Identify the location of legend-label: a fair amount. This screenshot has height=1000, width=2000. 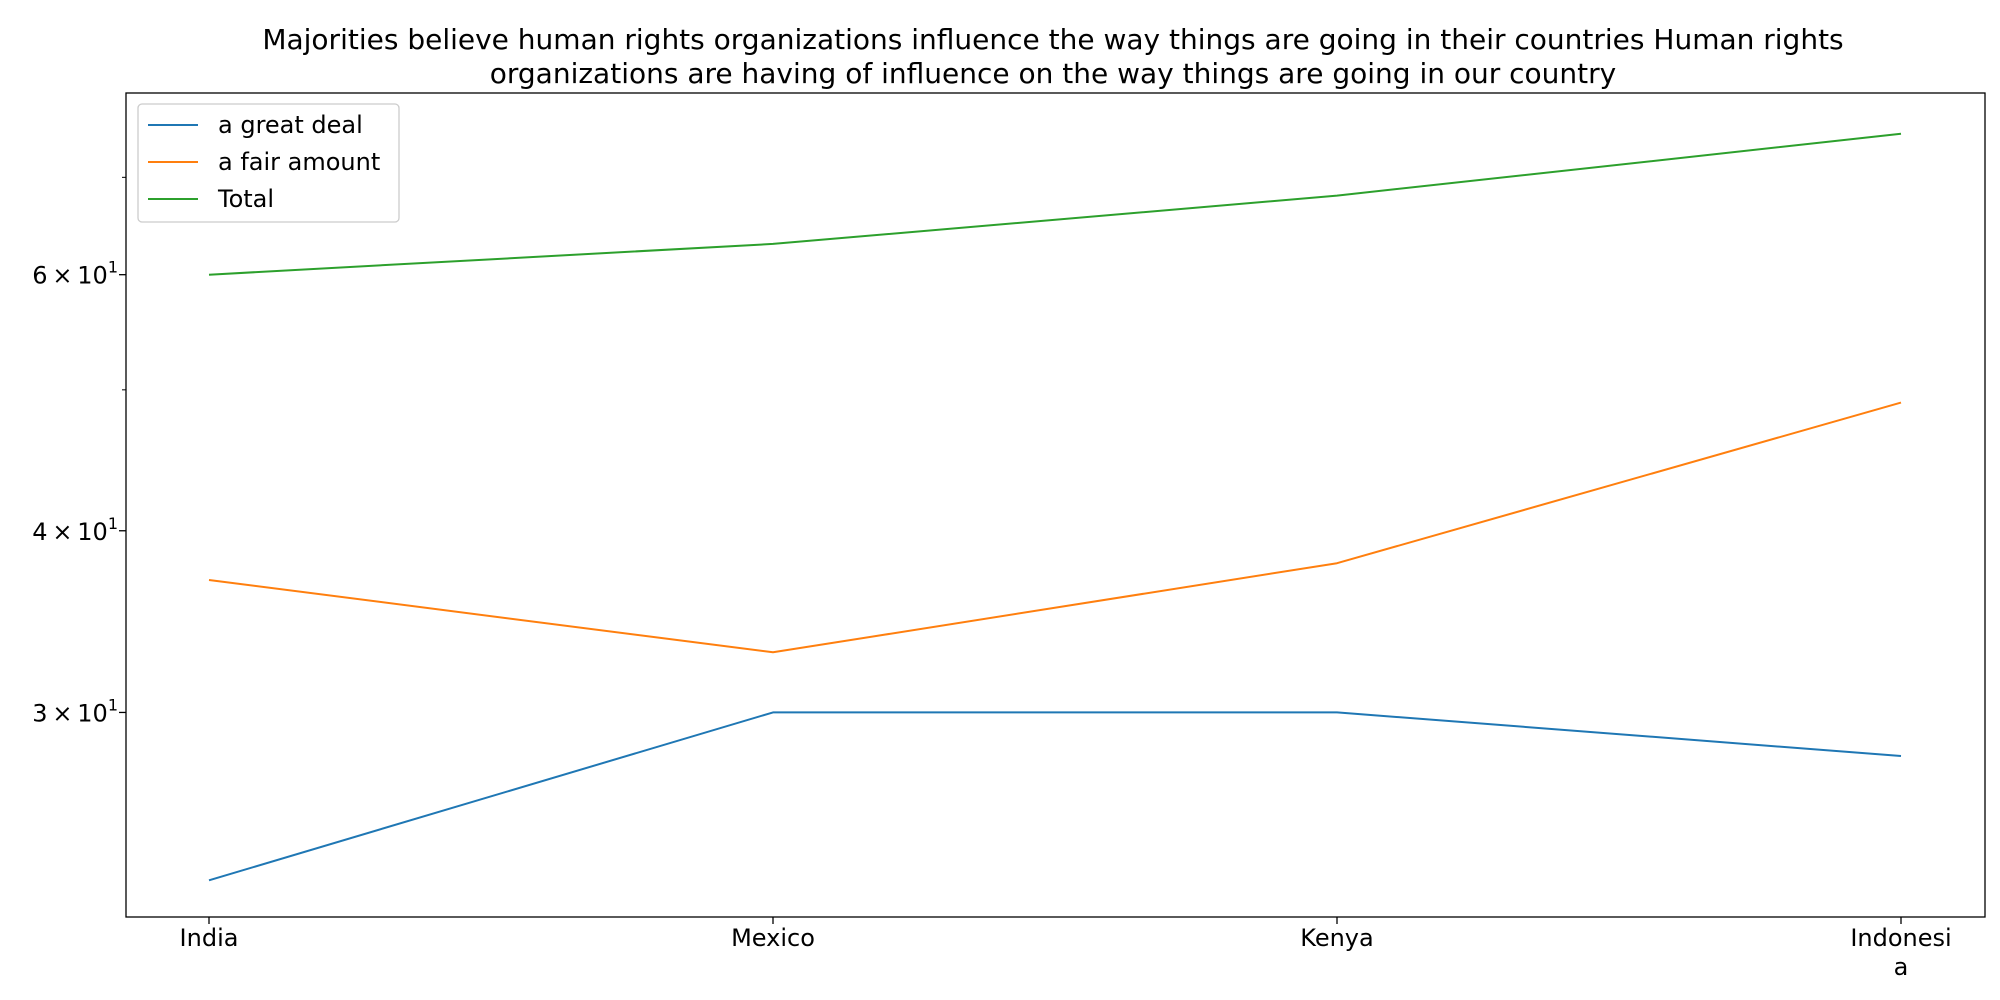
(299, 162).